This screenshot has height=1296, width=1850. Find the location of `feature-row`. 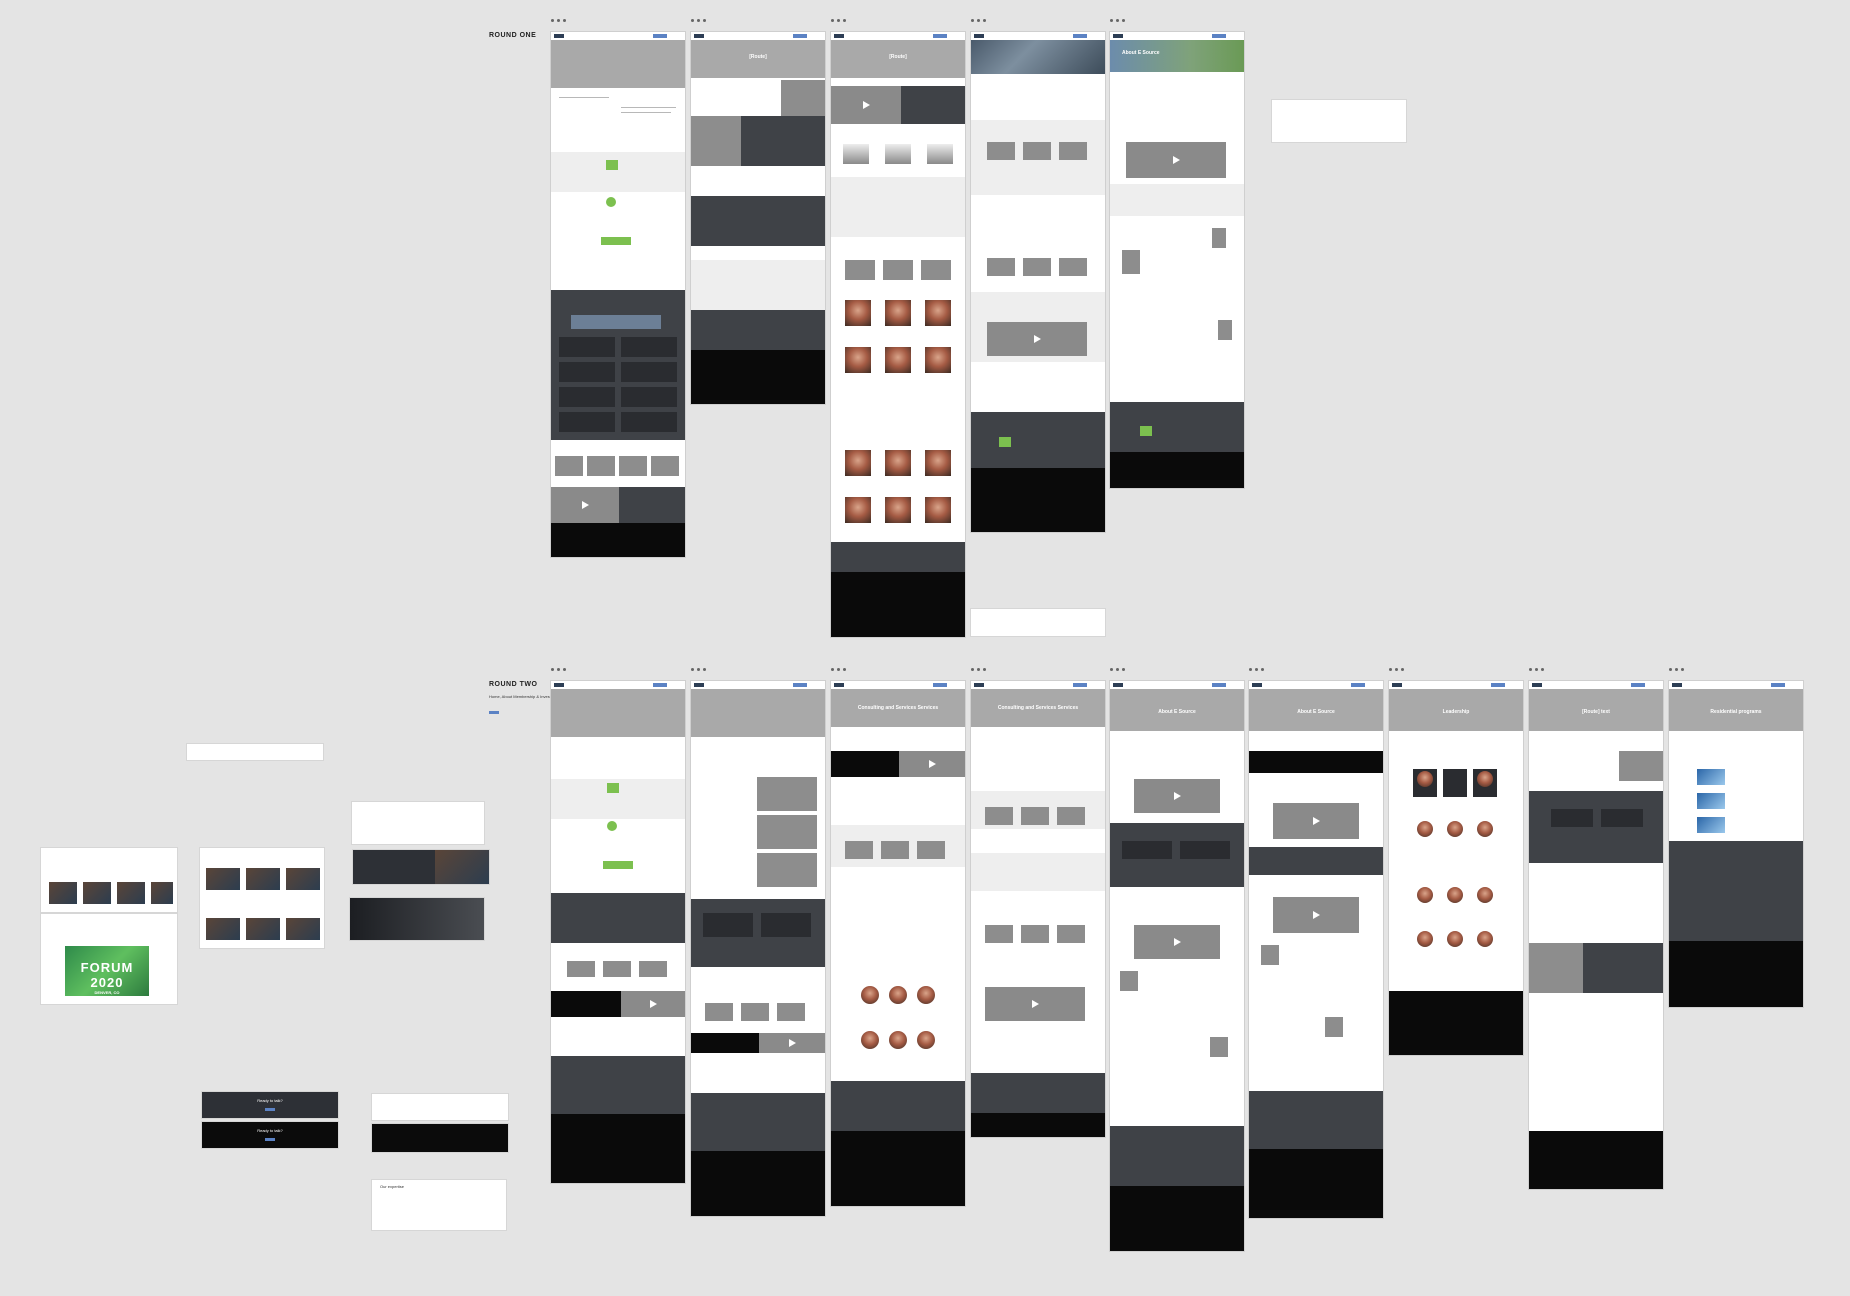

feature-row is located at coordinates (440, 1107).